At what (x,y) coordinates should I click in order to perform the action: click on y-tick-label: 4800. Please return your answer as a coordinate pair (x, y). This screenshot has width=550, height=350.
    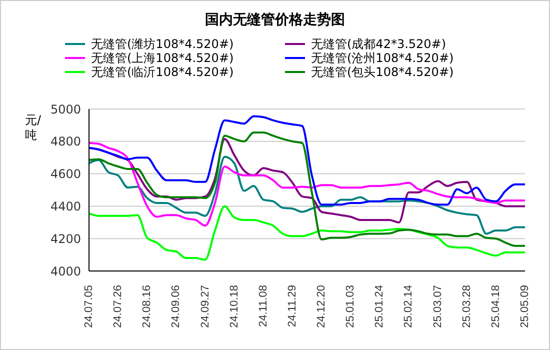
    Looking at the image, I should click on (65, 141).